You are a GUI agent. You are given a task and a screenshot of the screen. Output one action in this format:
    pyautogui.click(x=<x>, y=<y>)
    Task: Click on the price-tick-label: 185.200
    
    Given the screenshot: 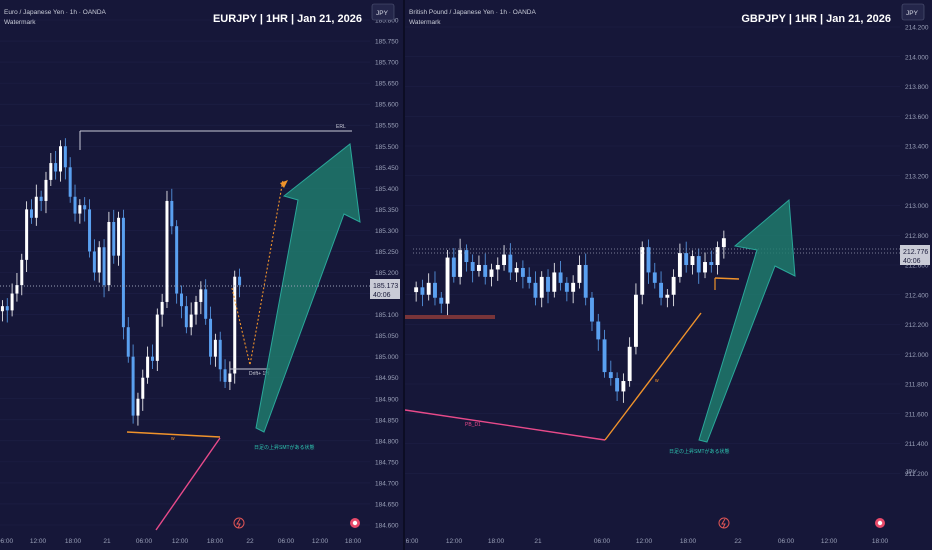 What is the action you would take?
    pyautogui.click(x=387, y=273)
    